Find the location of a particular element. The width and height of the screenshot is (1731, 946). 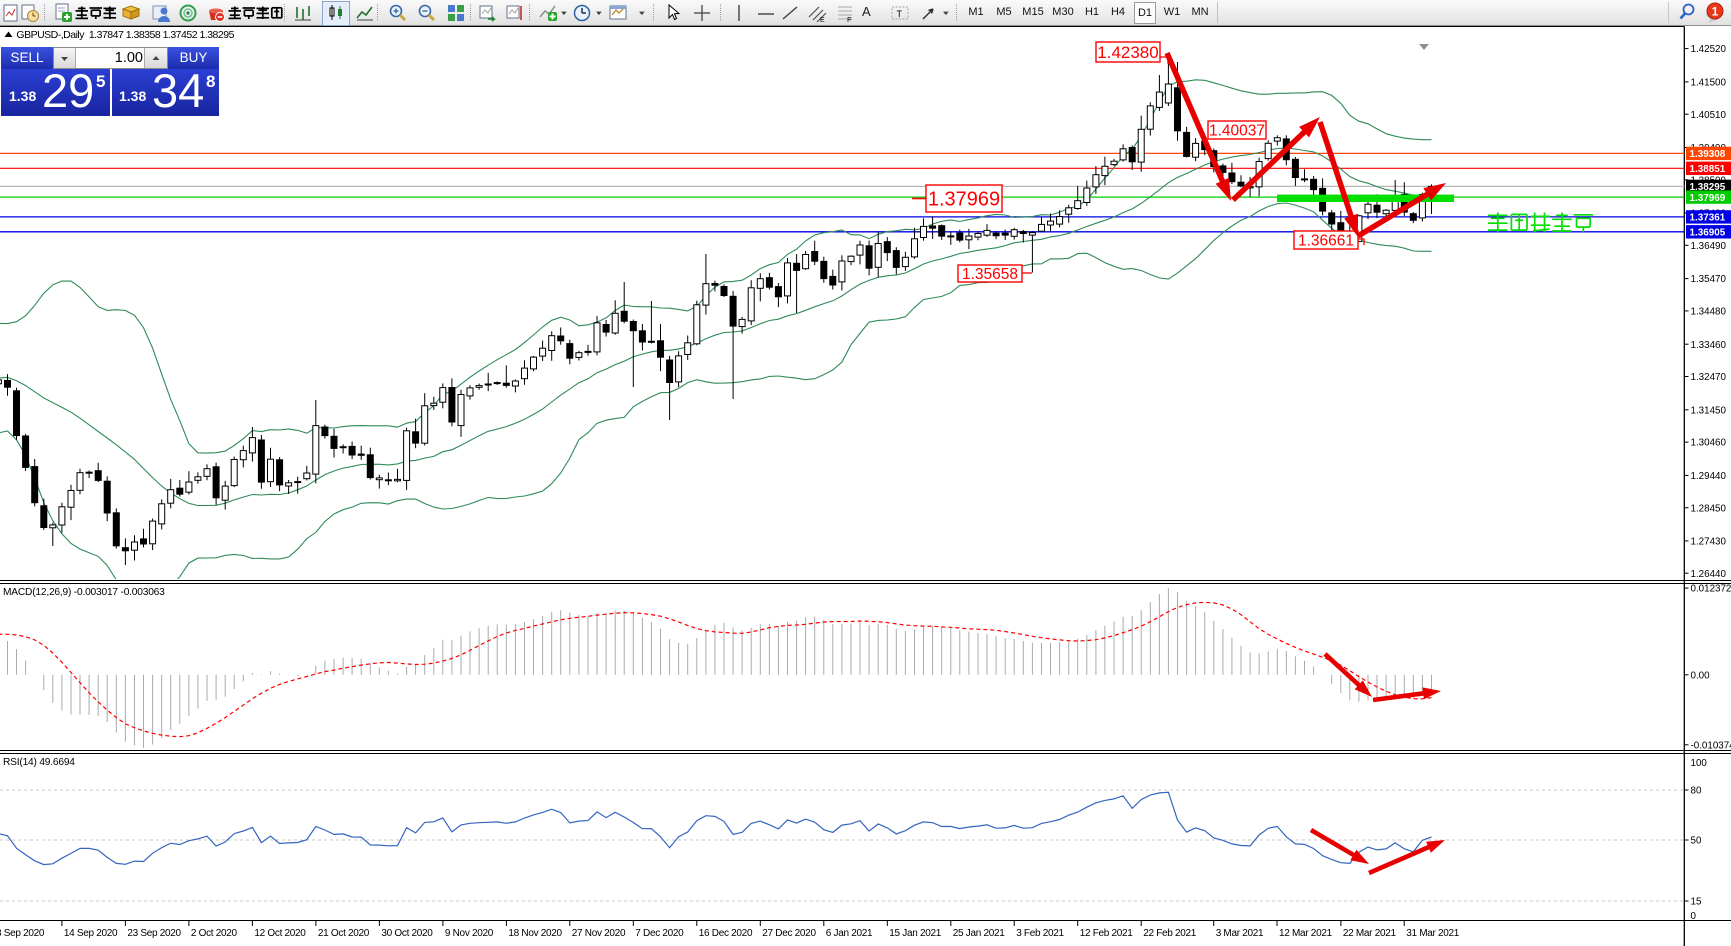

svg-text: T is located at coordinates (900, 14).